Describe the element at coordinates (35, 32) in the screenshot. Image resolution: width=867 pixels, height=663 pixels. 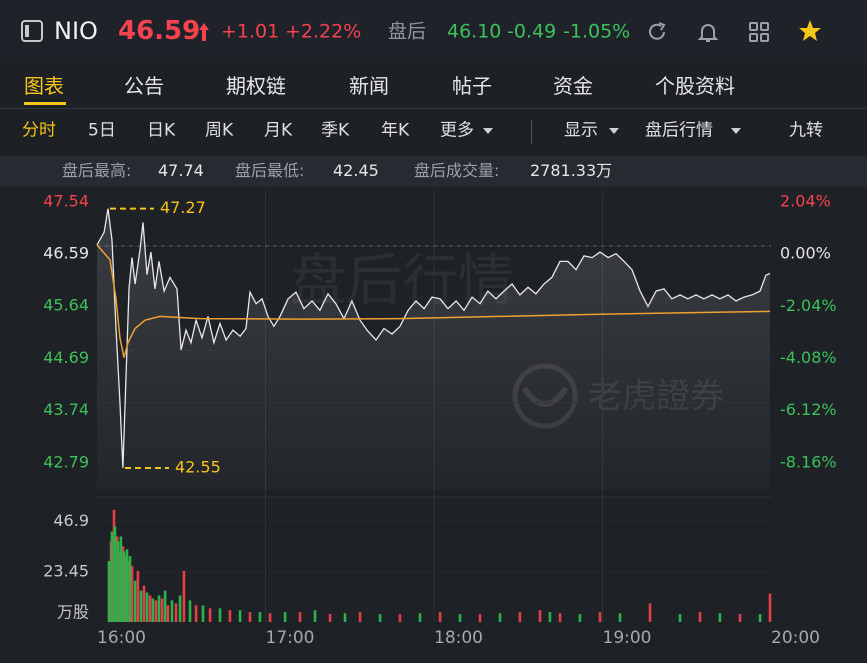
I see `sidebar-toggle-icon` at that location.